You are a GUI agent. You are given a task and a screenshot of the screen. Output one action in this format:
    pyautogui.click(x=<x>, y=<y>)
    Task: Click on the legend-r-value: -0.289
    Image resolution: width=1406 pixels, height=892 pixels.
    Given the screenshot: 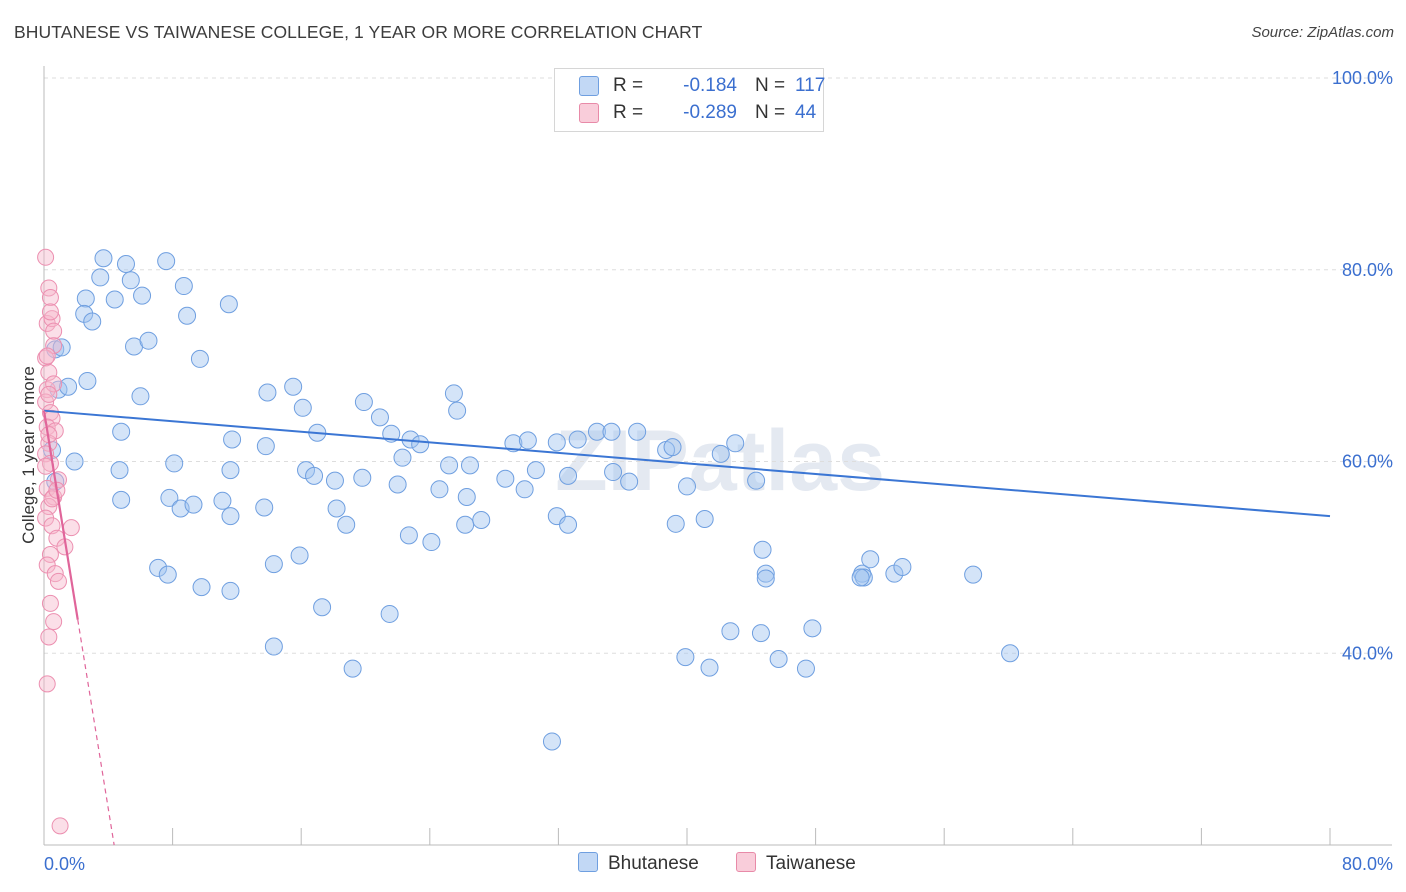 What is the action you would take?
    pyautogui.click(x=710, y=112)
    